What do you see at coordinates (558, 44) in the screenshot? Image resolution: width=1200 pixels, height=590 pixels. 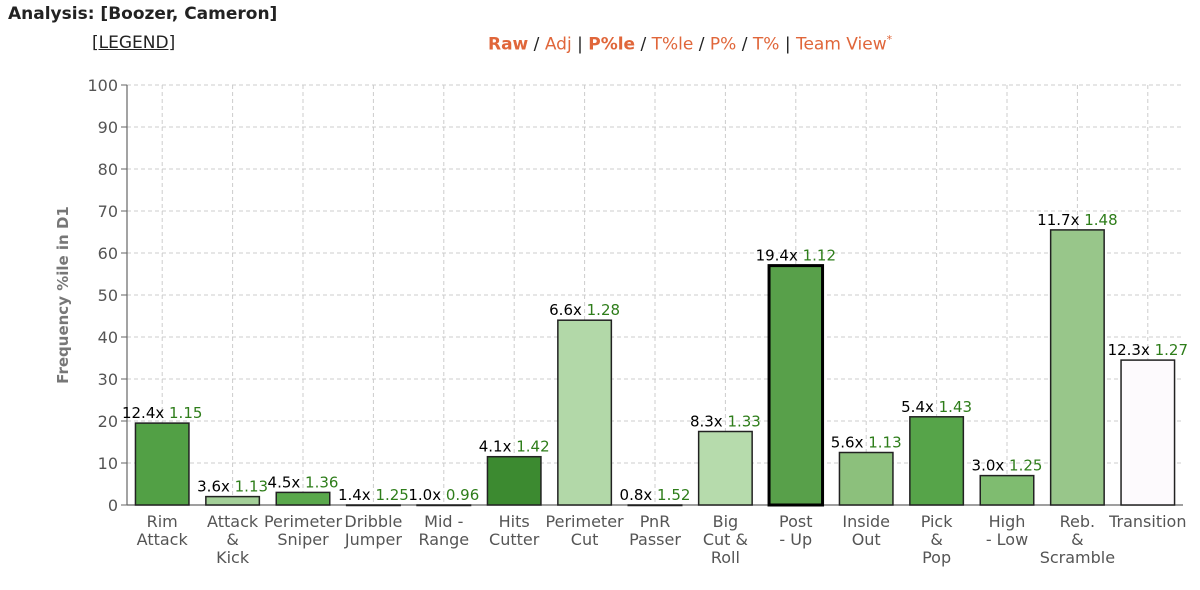 I see `view-option-adj: Adj` at bounding box center [558, 44].